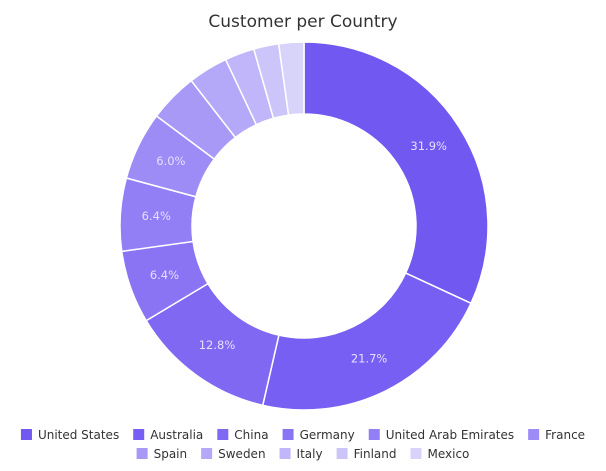 The height and width of the screenshot is (471, 606). I want to click on legend-item-united-states: United States, so click(69, 435).